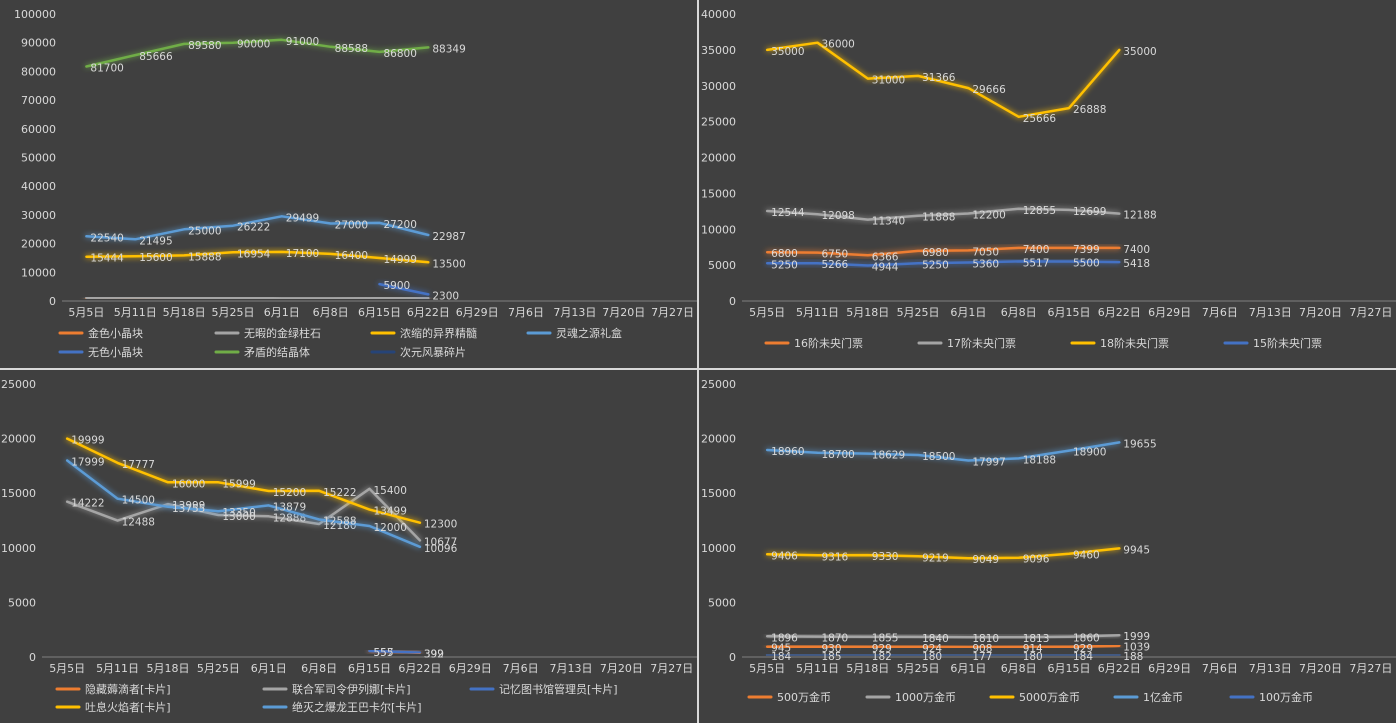 This screenshot has width=1396, height=723. Describe the element at coordinates (1086, 250) in the screenshot. I see `data-label: 7399` at that location.